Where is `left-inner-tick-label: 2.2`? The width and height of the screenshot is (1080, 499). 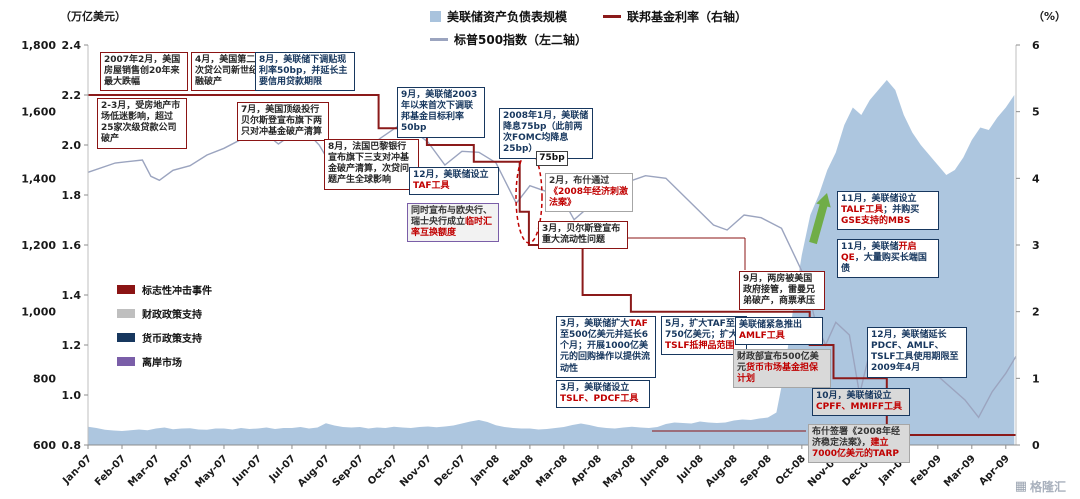
left-inner-tick-label: 2.2 is located at coordinates (72, 95).